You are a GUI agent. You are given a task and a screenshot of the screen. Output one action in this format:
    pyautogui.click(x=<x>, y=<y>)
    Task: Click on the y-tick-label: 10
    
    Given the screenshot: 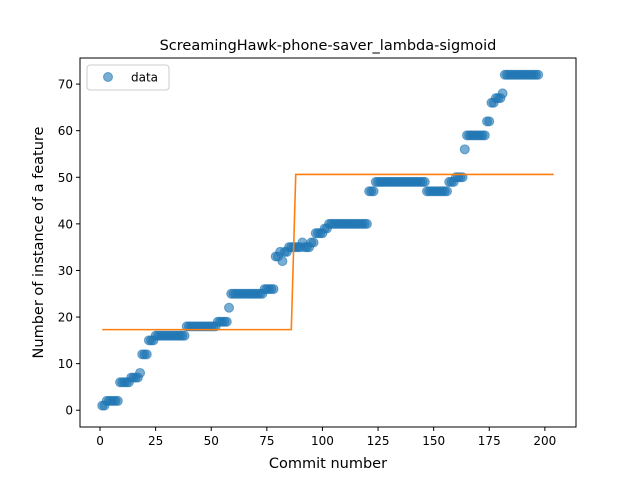 What is the action you would take?
    pyautogui.click(x=65, y=364)
    